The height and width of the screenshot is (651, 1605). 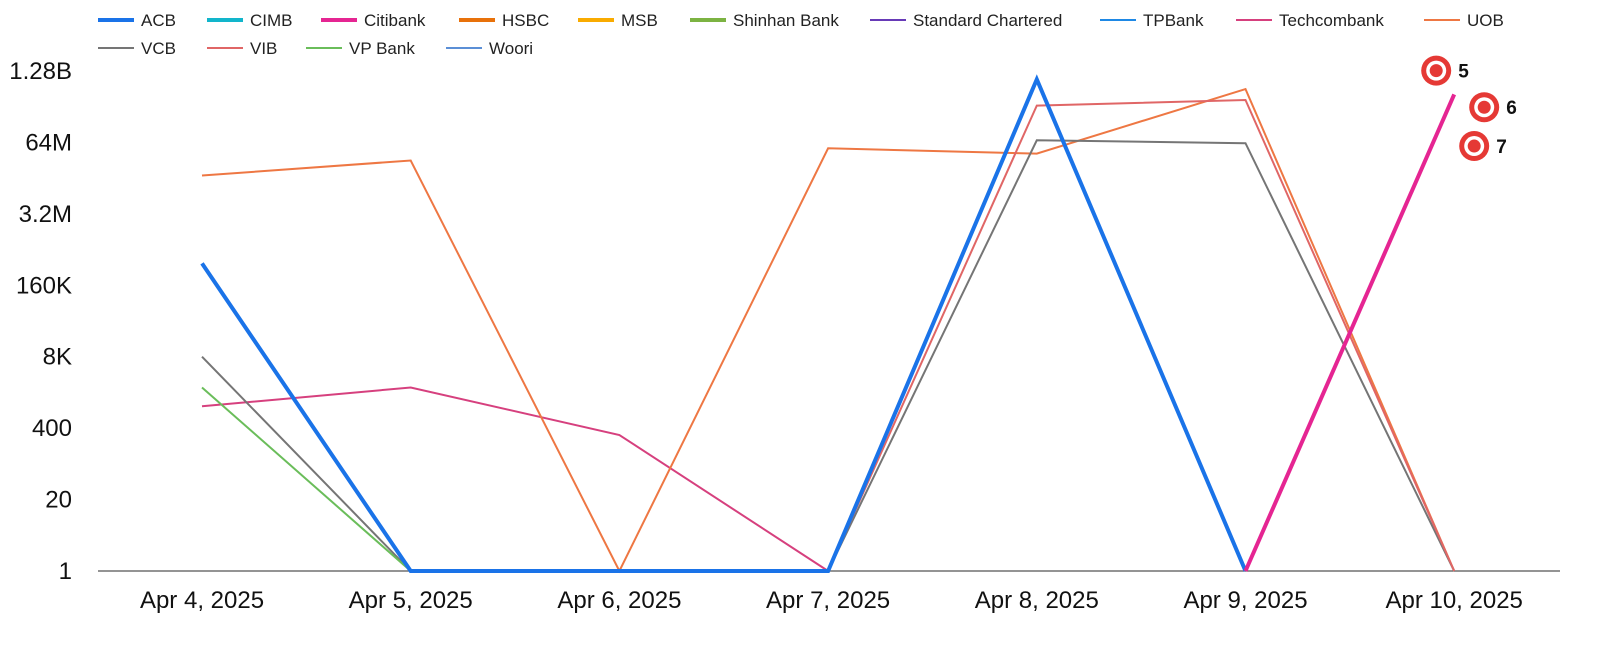 I want to click on legend-item-standard-chartered: Standard Chartered, so click(x=966, y=20).